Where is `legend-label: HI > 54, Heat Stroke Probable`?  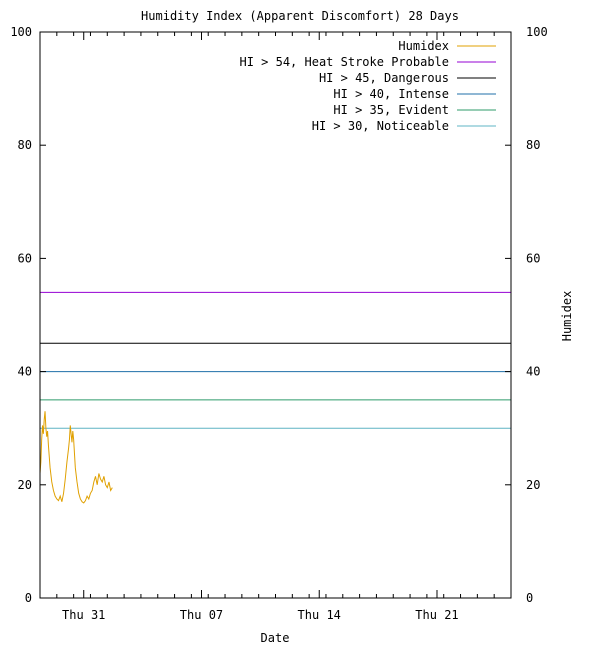 legend-label: HI > 54, Heat Stroke Probable is located at coordinates (344, 62).